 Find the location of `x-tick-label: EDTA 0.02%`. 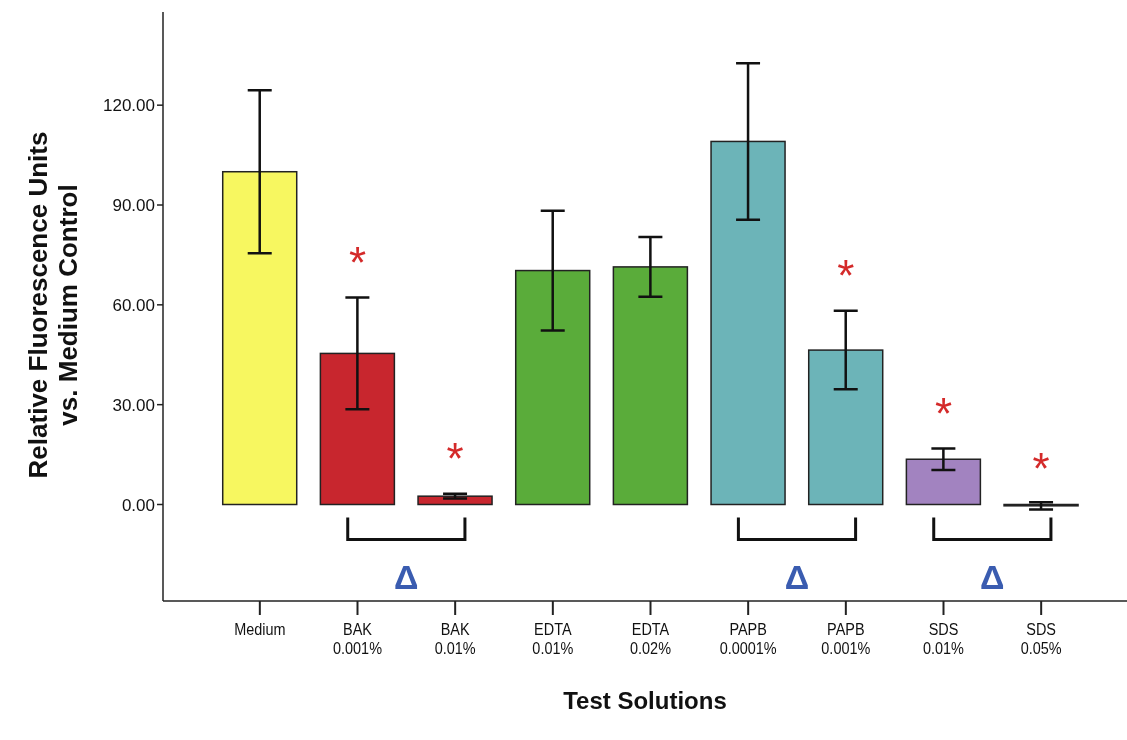

x-tick-label: EDTA 0.02% is located at coordinates (650, 638).